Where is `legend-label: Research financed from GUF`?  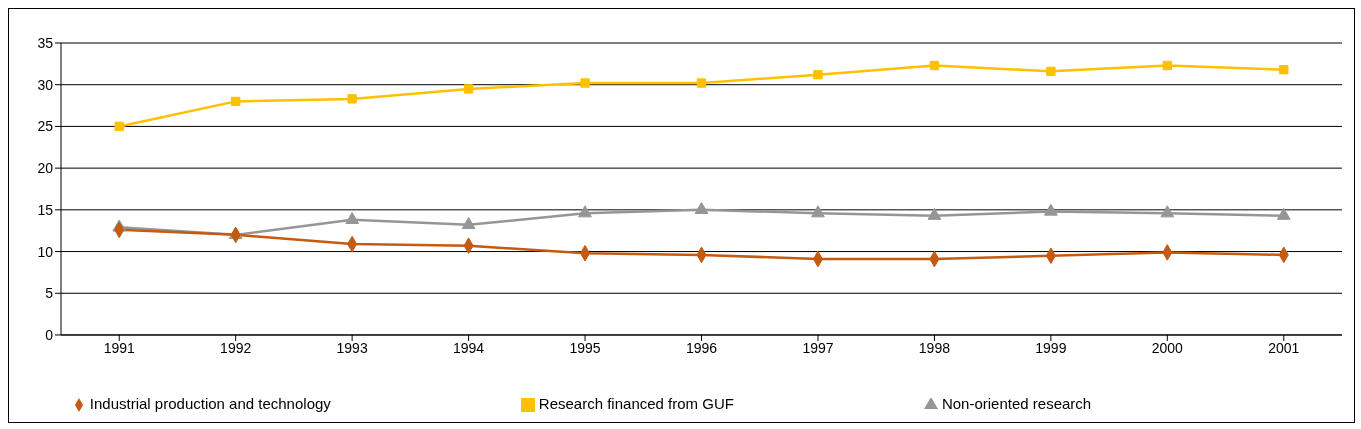 legend-label: Research financed from GUF is located at coordinates (636, 403).